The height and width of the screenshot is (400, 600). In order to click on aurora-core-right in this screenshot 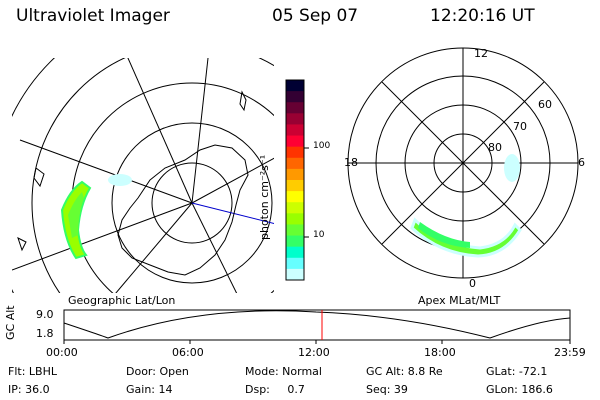, I will do `click(444, 235)`.